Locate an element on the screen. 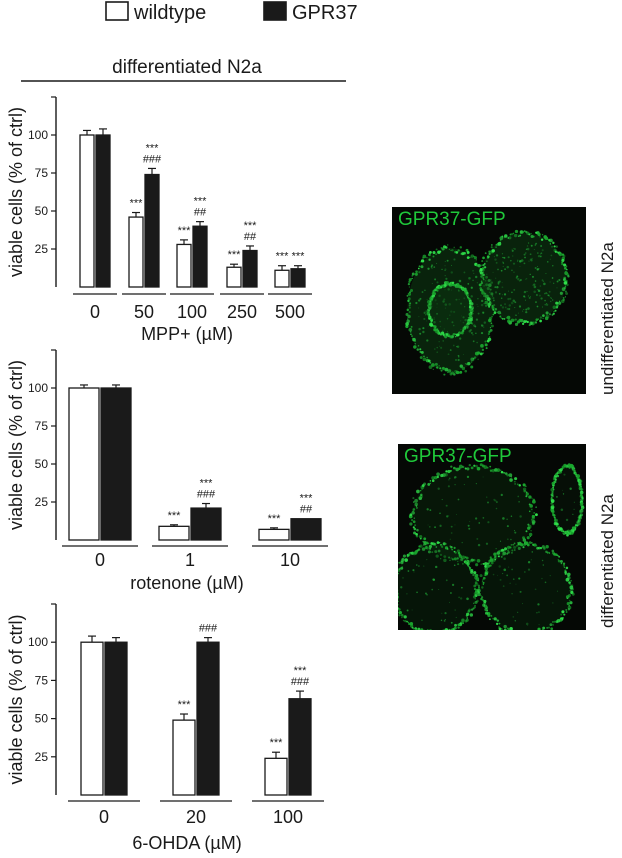 The image size is (622, 858). x-tick-label: 500 is located at coordinates (290, 312).